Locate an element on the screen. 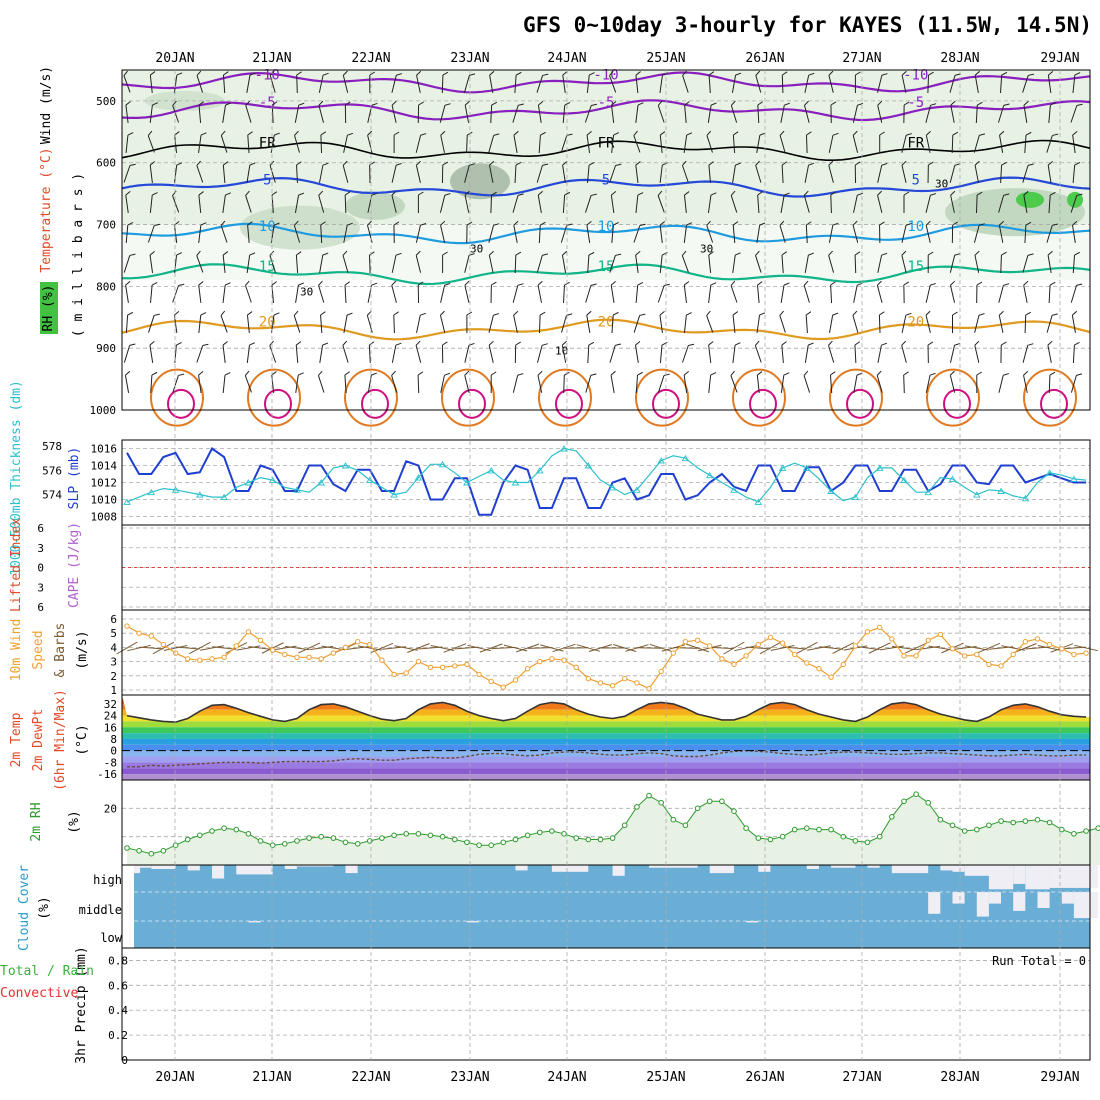 Image resolution: width=1100 pixels, height=1100 pixels. precip-tick: 0.4 is located at coordinates (118, 1010).